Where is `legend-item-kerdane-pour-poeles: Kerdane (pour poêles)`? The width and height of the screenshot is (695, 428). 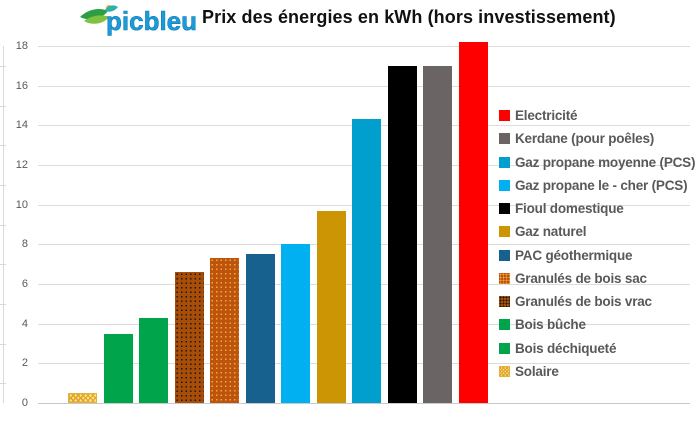
legend-item-kerdane-pour-poeles: Kerdane (pour poêles) is located at coordinates (576, 138).